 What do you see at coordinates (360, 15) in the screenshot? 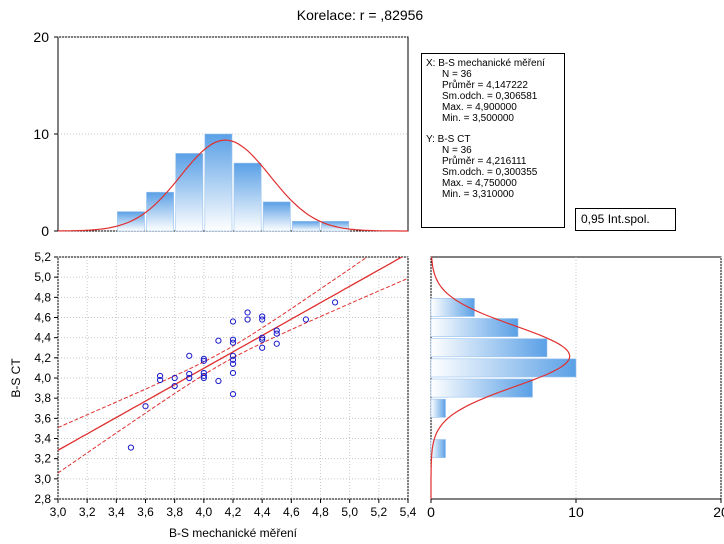
I see `chart-title: Korelace: r = ,82956` at bounding box center [360, 15].